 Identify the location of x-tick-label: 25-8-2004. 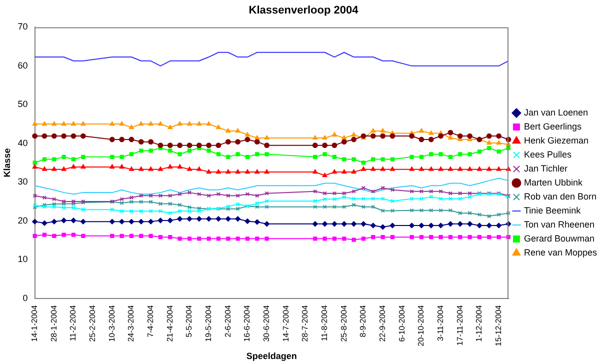
(343, 323).